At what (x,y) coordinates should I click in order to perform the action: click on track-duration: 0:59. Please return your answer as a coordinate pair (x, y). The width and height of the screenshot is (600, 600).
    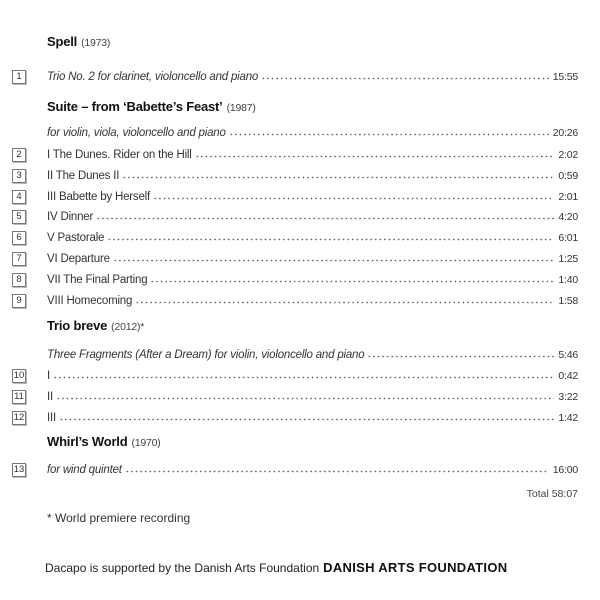
    Looking at the image, I should click on (568, 176).